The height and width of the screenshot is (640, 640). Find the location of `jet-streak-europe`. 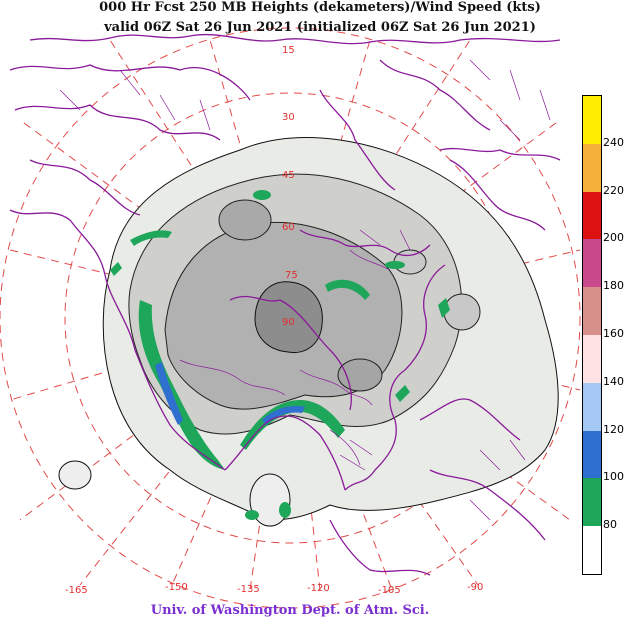

jet-streak-europe is located at coordinates (395, 265).